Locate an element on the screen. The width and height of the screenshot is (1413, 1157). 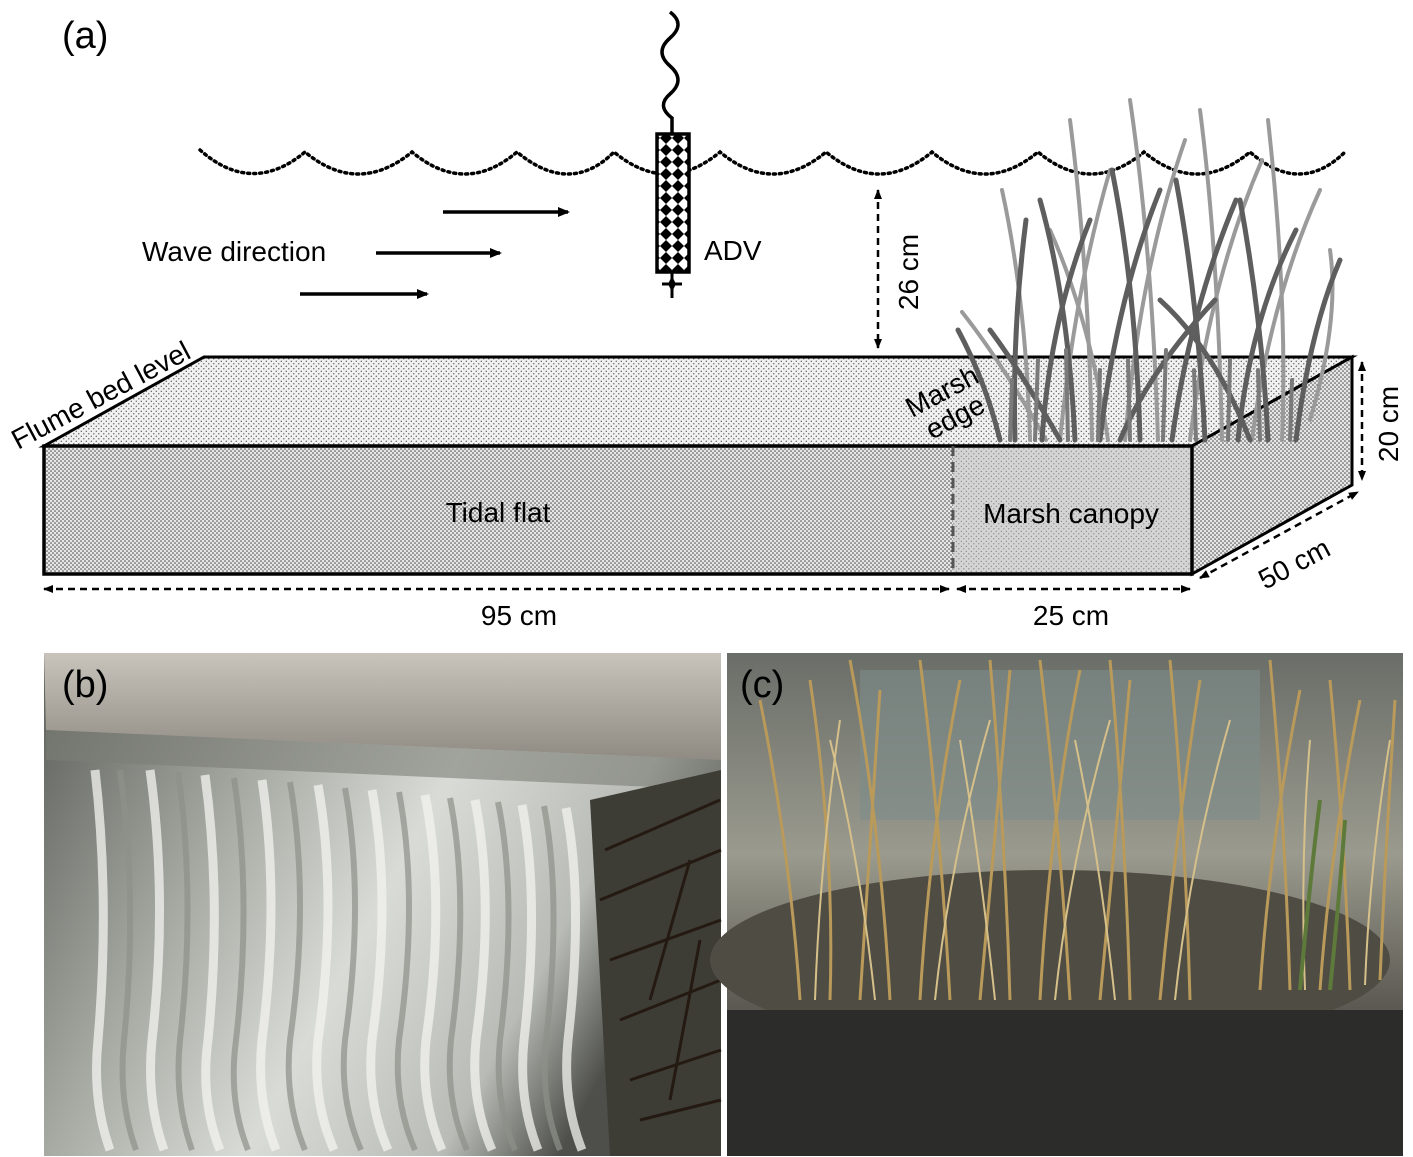
panel-a-label: (a) is located at coordinates (85, 36).